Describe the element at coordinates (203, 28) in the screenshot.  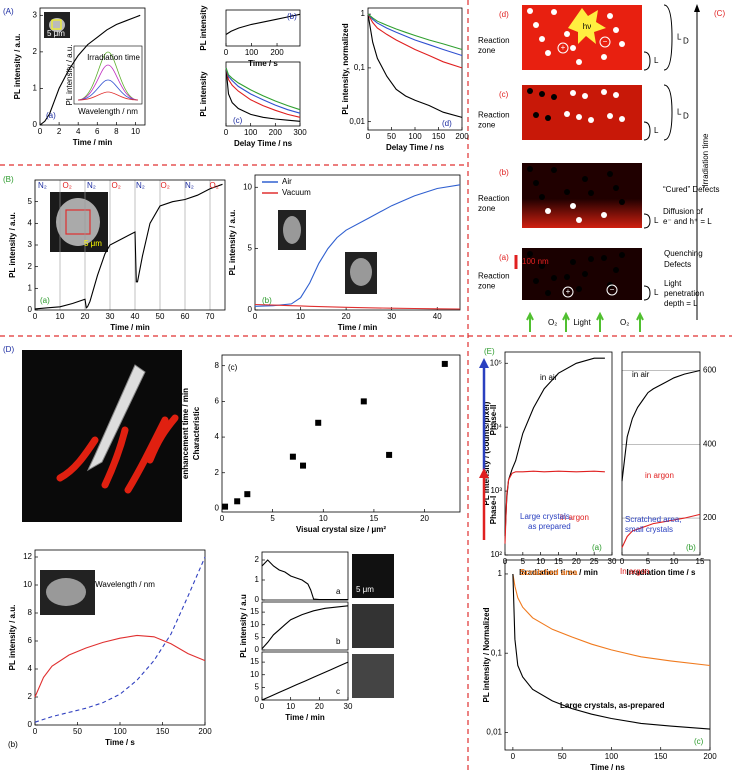
I see `y-axis-label: PL intensity` at that location.